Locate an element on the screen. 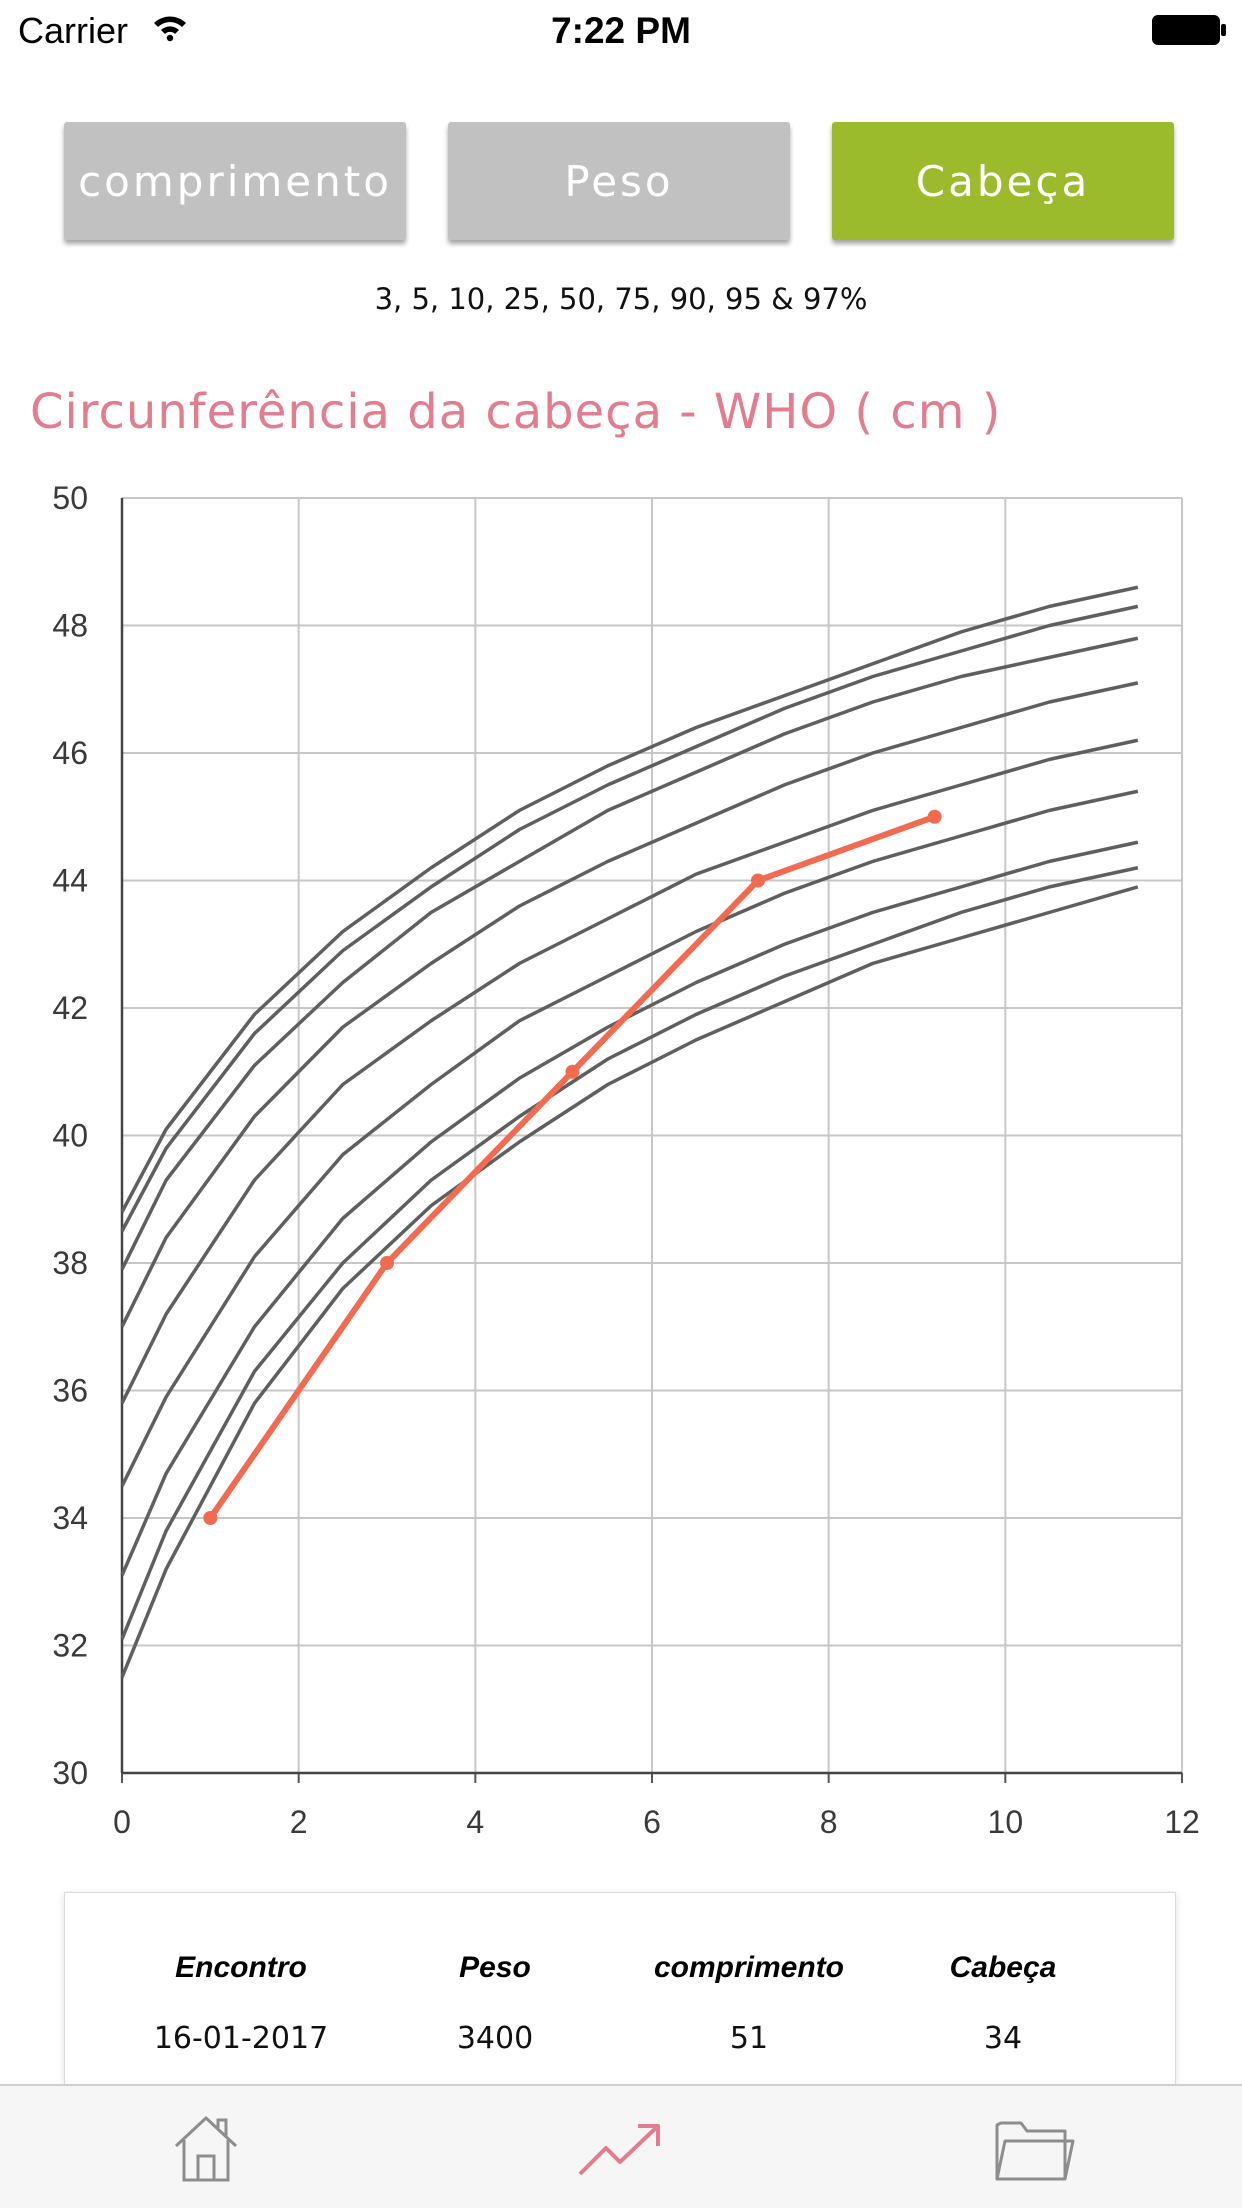  clock: 7:22 PM is located at coordinates (621, 30).